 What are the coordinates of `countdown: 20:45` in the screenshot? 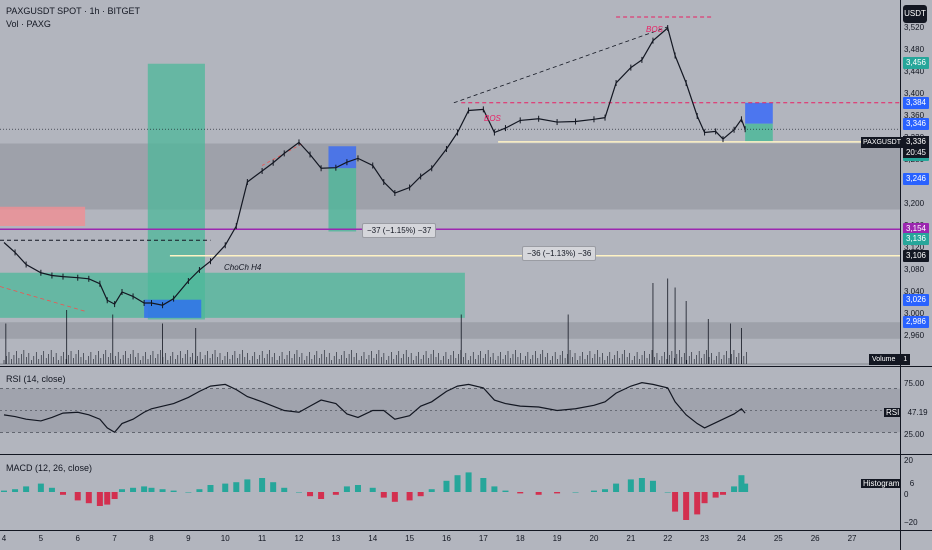 It's located at (916, 152).